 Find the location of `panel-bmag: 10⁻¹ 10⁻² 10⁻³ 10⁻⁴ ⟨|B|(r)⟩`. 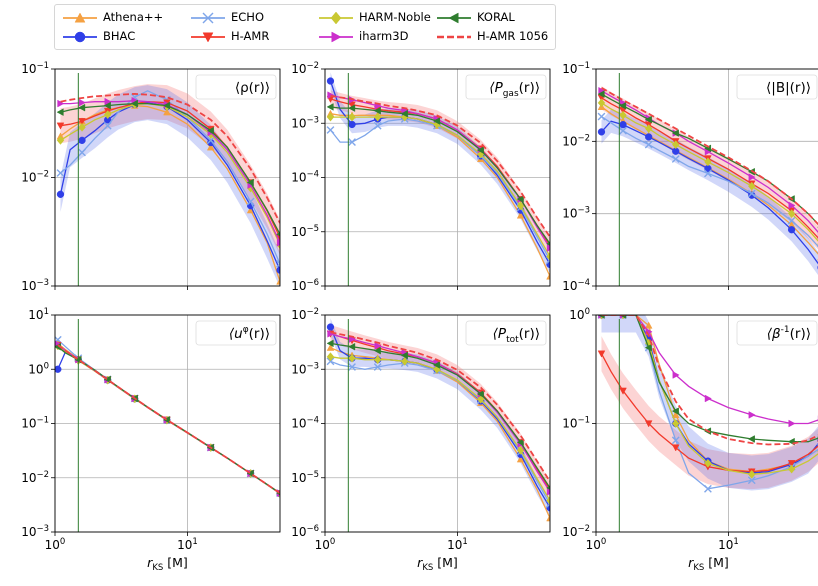

panel-bmag: 10⁻¹ 10⁻² 10⁻³ 10⁻⁴ ⟨|B|(r)⟩ is located at coordinates (690, 177).